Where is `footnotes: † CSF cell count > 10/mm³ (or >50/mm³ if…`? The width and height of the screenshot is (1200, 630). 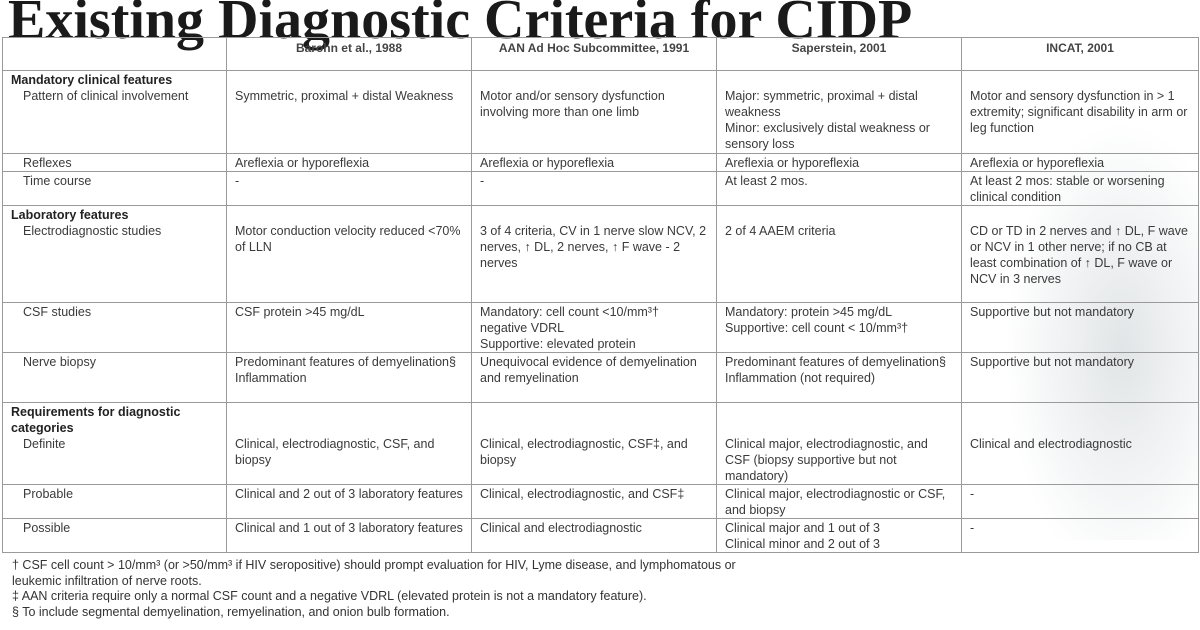
footnotes: † CSF cell count > 10/mm³ (or >50/mm³ if… is located at coordinates (392, 589).